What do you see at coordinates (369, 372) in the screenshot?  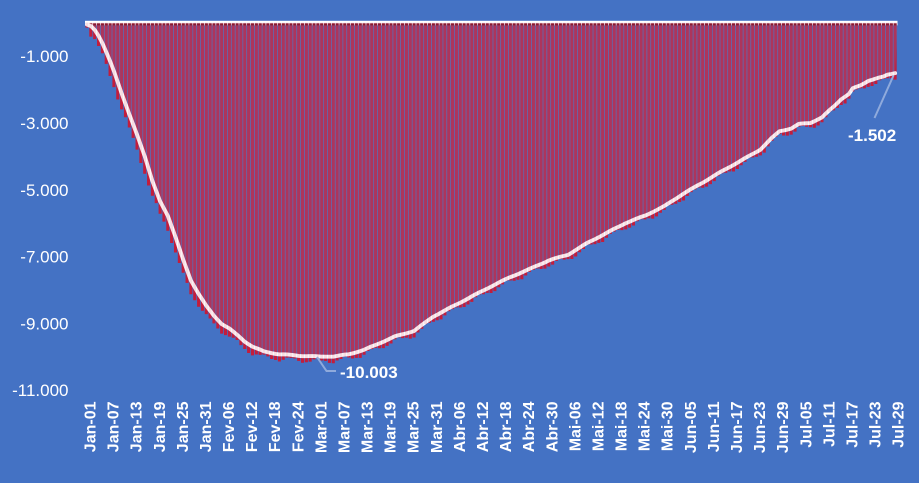 I see `svg-text: -10.003` at bounding box center [369, 372].